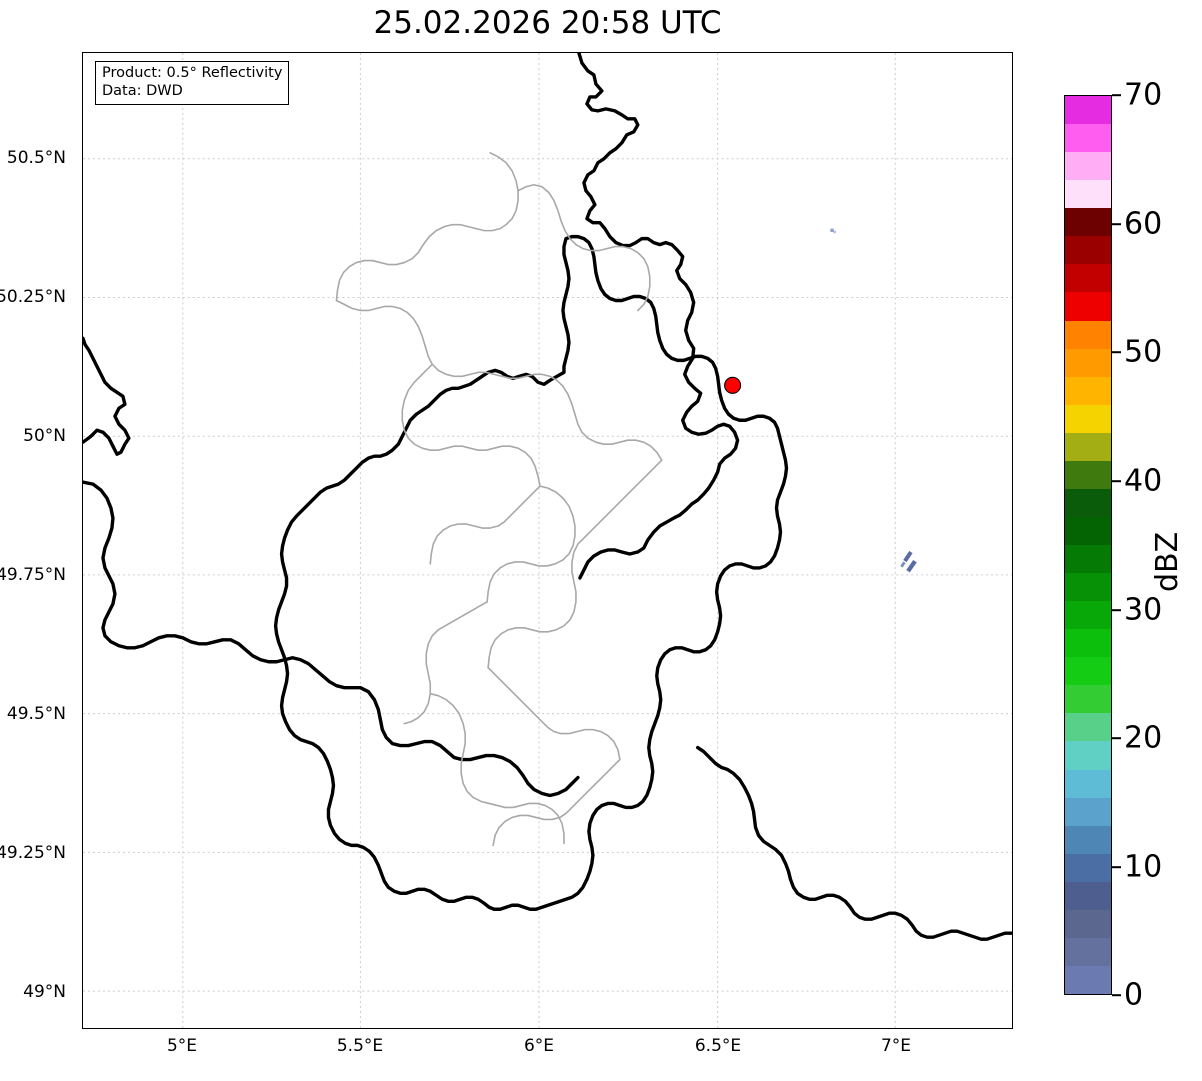 This screenshot has width=1202, height=1081. Describe the element at coordinates (36, 158) in the screenshot. I see `y-tick-label-0: 50.5°N` at that location.